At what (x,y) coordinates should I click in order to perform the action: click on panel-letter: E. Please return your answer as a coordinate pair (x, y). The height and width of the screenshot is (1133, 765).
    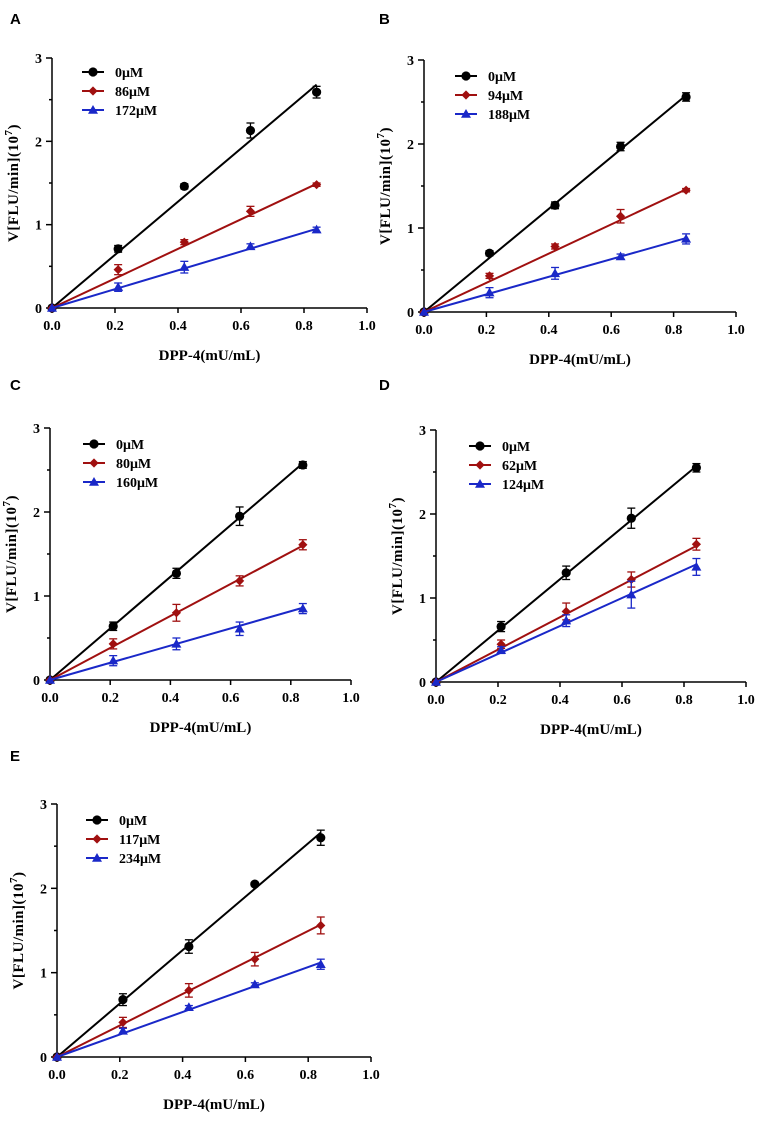
    Looking at the image, I should click on (15, 756).